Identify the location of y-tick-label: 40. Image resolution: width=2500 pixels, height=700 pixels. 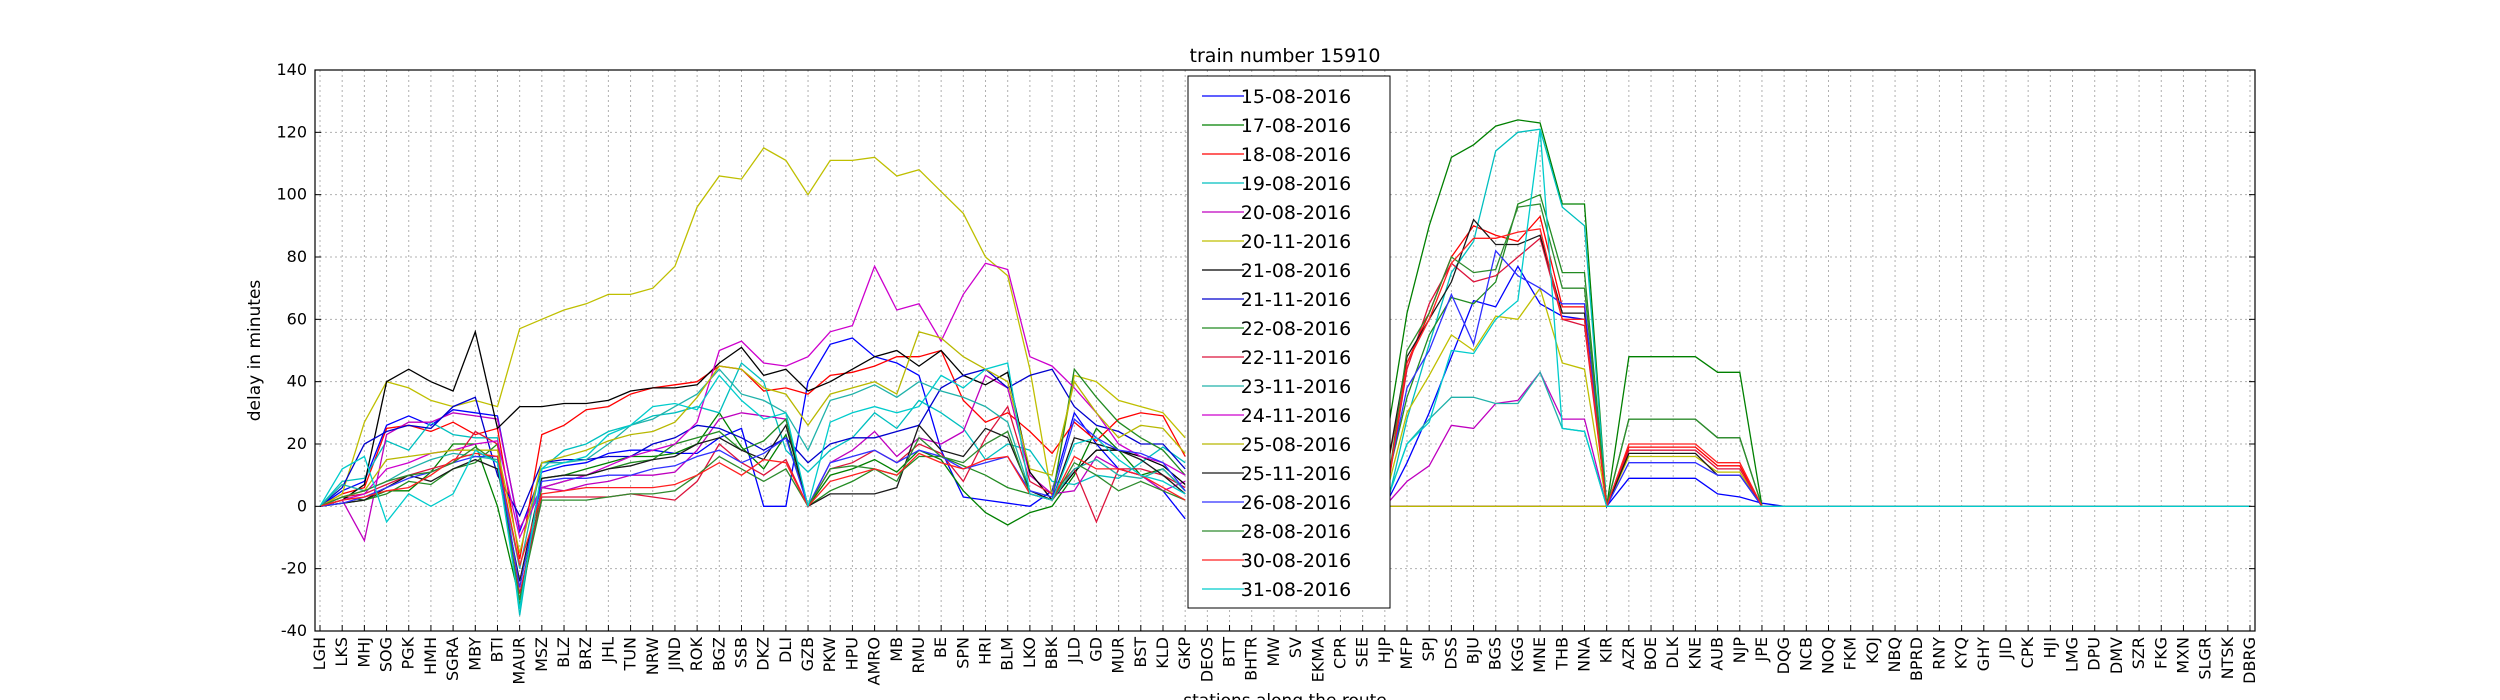
(297, 381).